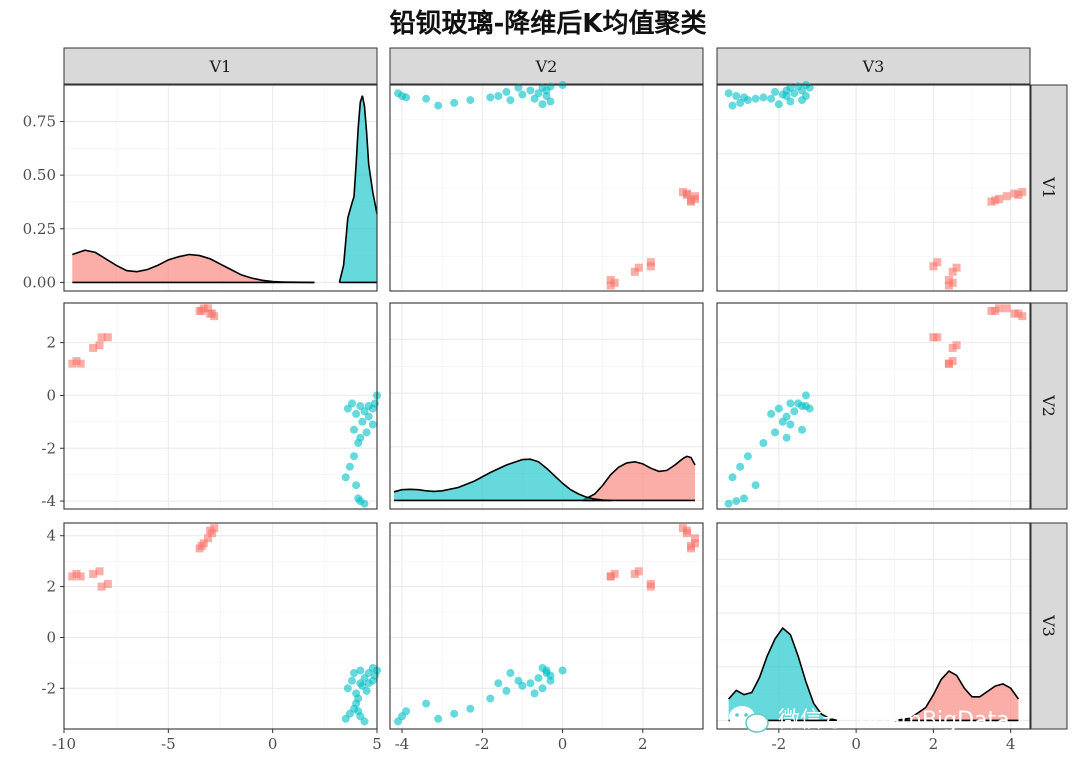 This screenshot has width=1080, height=771. I want to click on strip-top-v3: V3, so click(873, 66).